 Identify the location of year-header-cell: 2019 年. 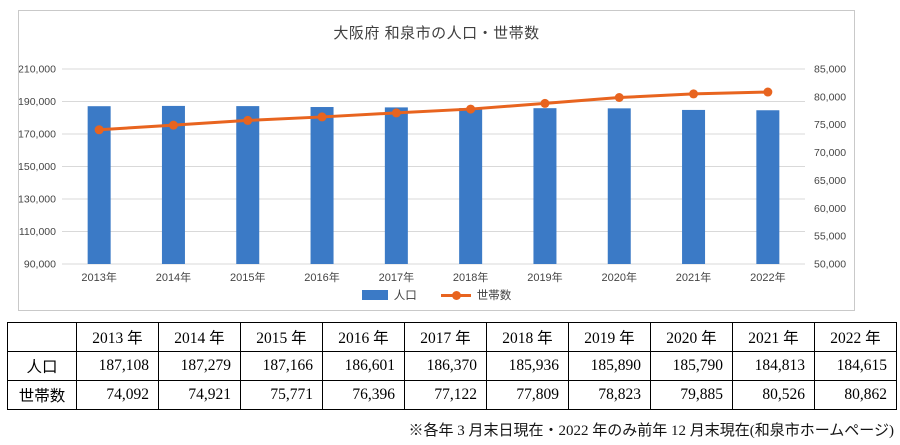
(609, 337).